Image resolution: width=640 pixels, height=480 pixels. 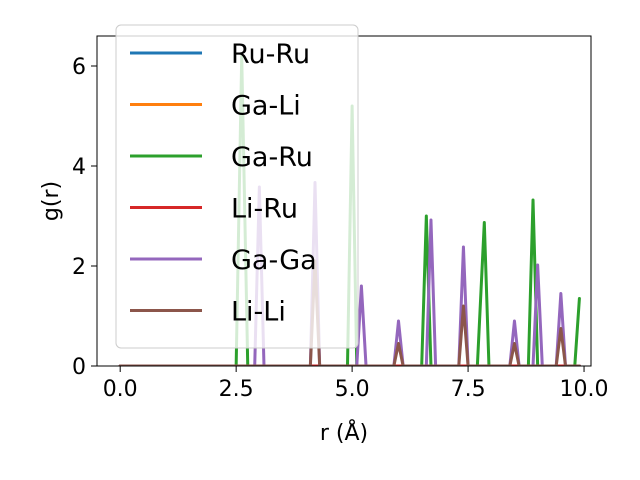 What do you see at coordinates (236, 389) in the screenshot?
I see `x-tick-label: 2.5` at bounding box center [236, 389].